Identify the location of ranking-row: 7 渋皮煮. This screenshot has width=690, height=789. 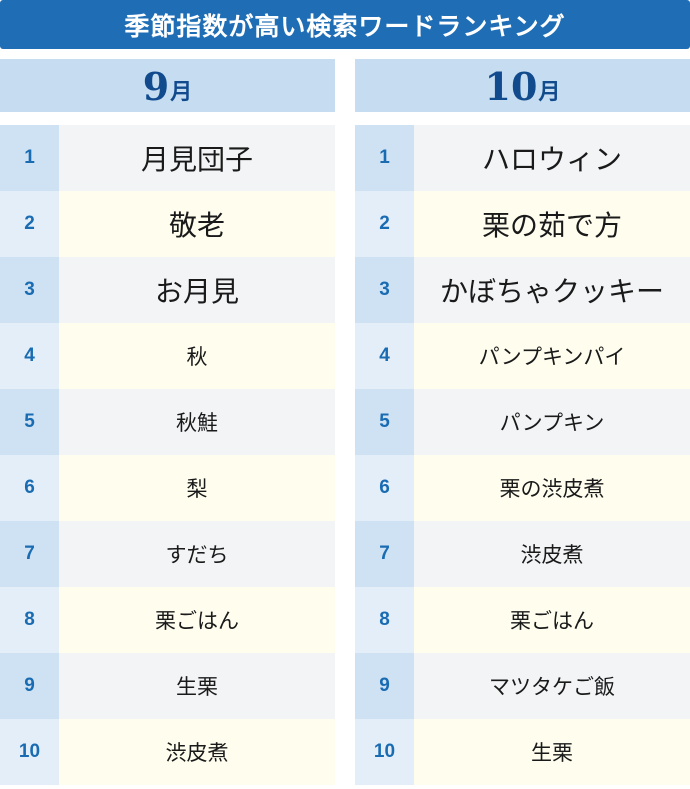
(522, 554).